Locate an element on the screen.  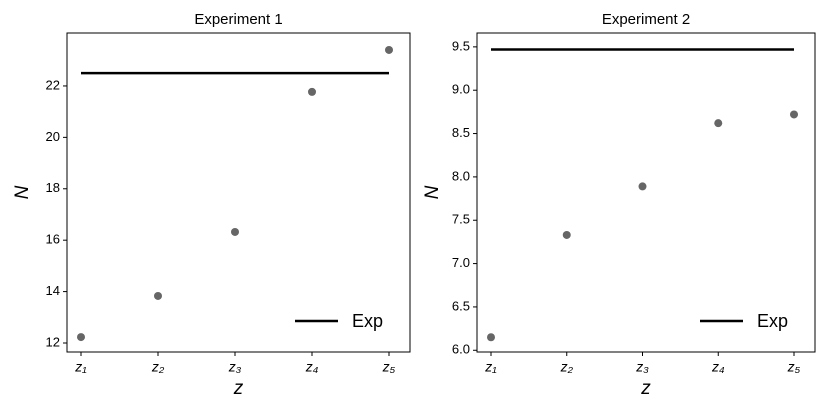
y-tick-label: 8.0 is located at coordinates (461, 175).